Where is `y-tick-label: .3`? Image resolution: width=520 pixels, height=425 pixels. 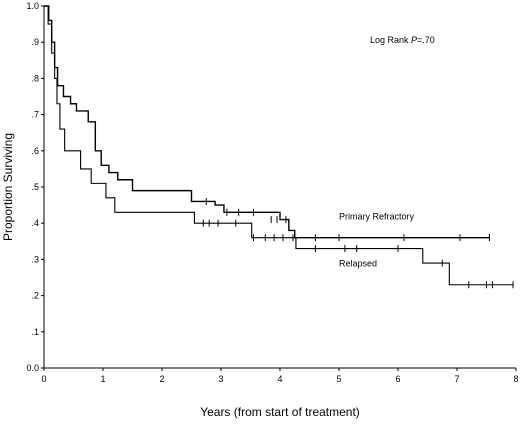
y-tick-label: .3 is located at coordinates (35, 259).